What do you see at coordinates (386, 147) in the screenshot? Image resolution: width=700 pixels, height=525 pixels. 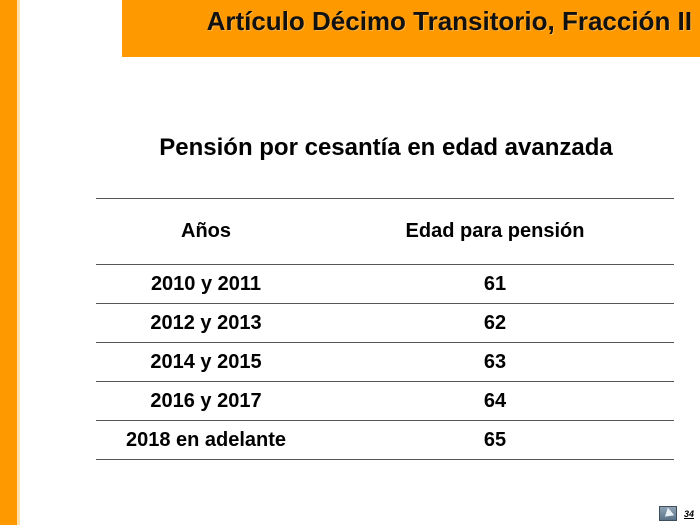 I see `table-subtitle: Pensión por cesantía en edad avanzada` at bounding box center [386, 147].